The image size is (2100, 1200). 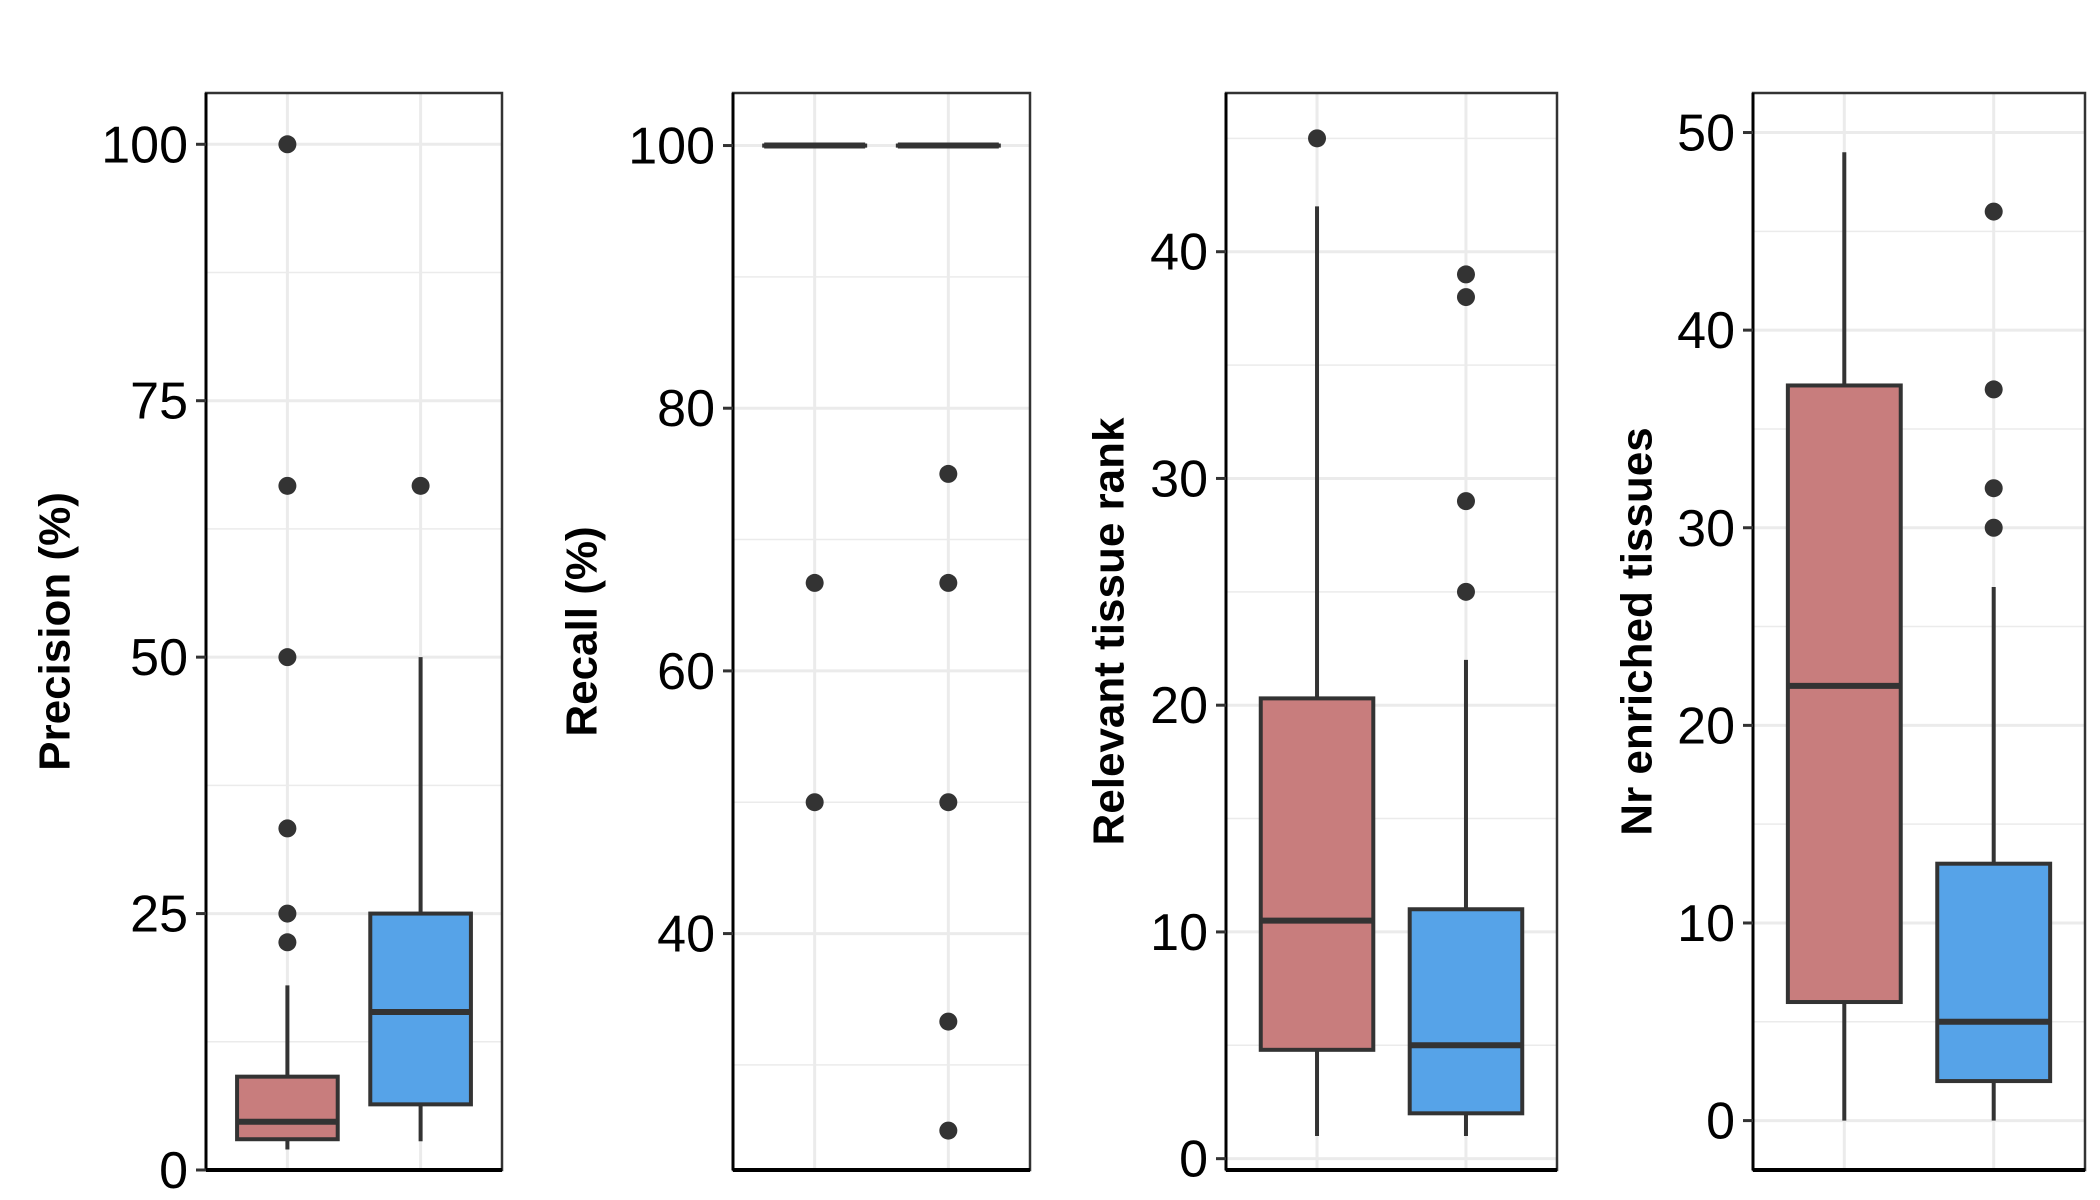 What do you see at coordinates (686, 672) in the screenshot?
I see `y-tick-label: 60` at bounding box center [686, 672].